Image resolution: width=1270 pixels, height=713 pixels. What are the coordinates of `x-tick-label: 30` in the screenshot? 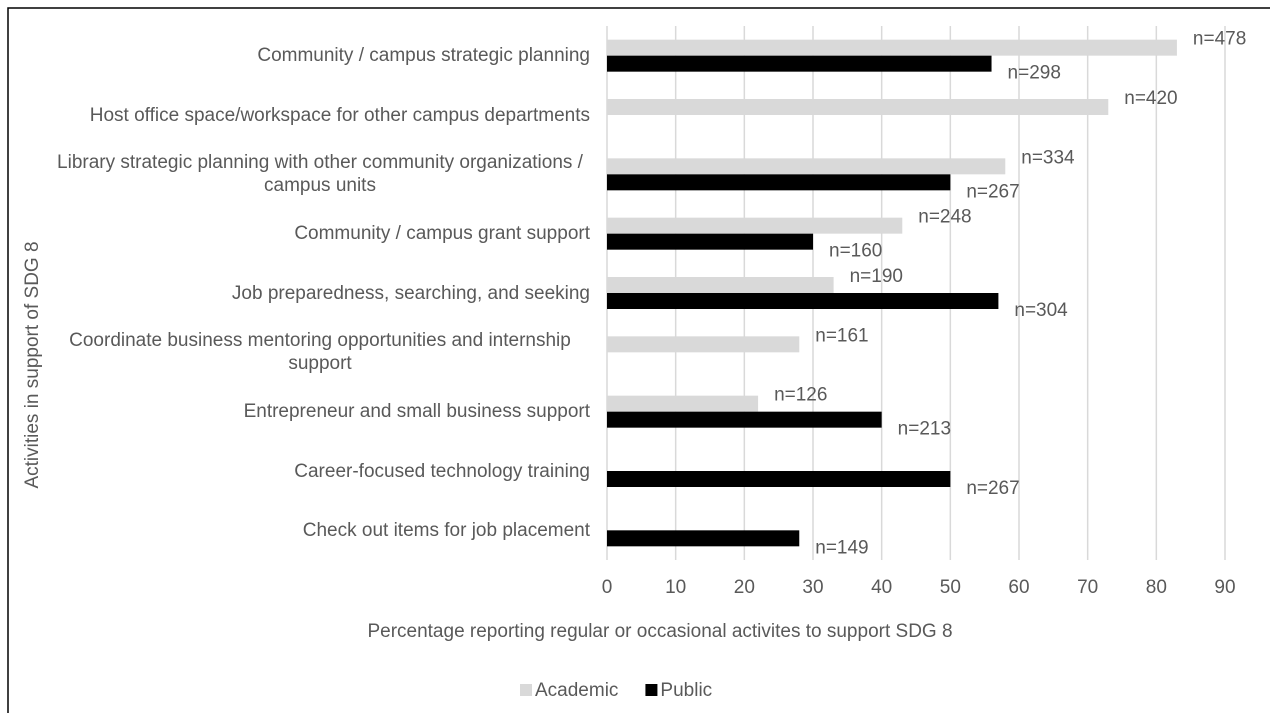 It's located at (812, 587).